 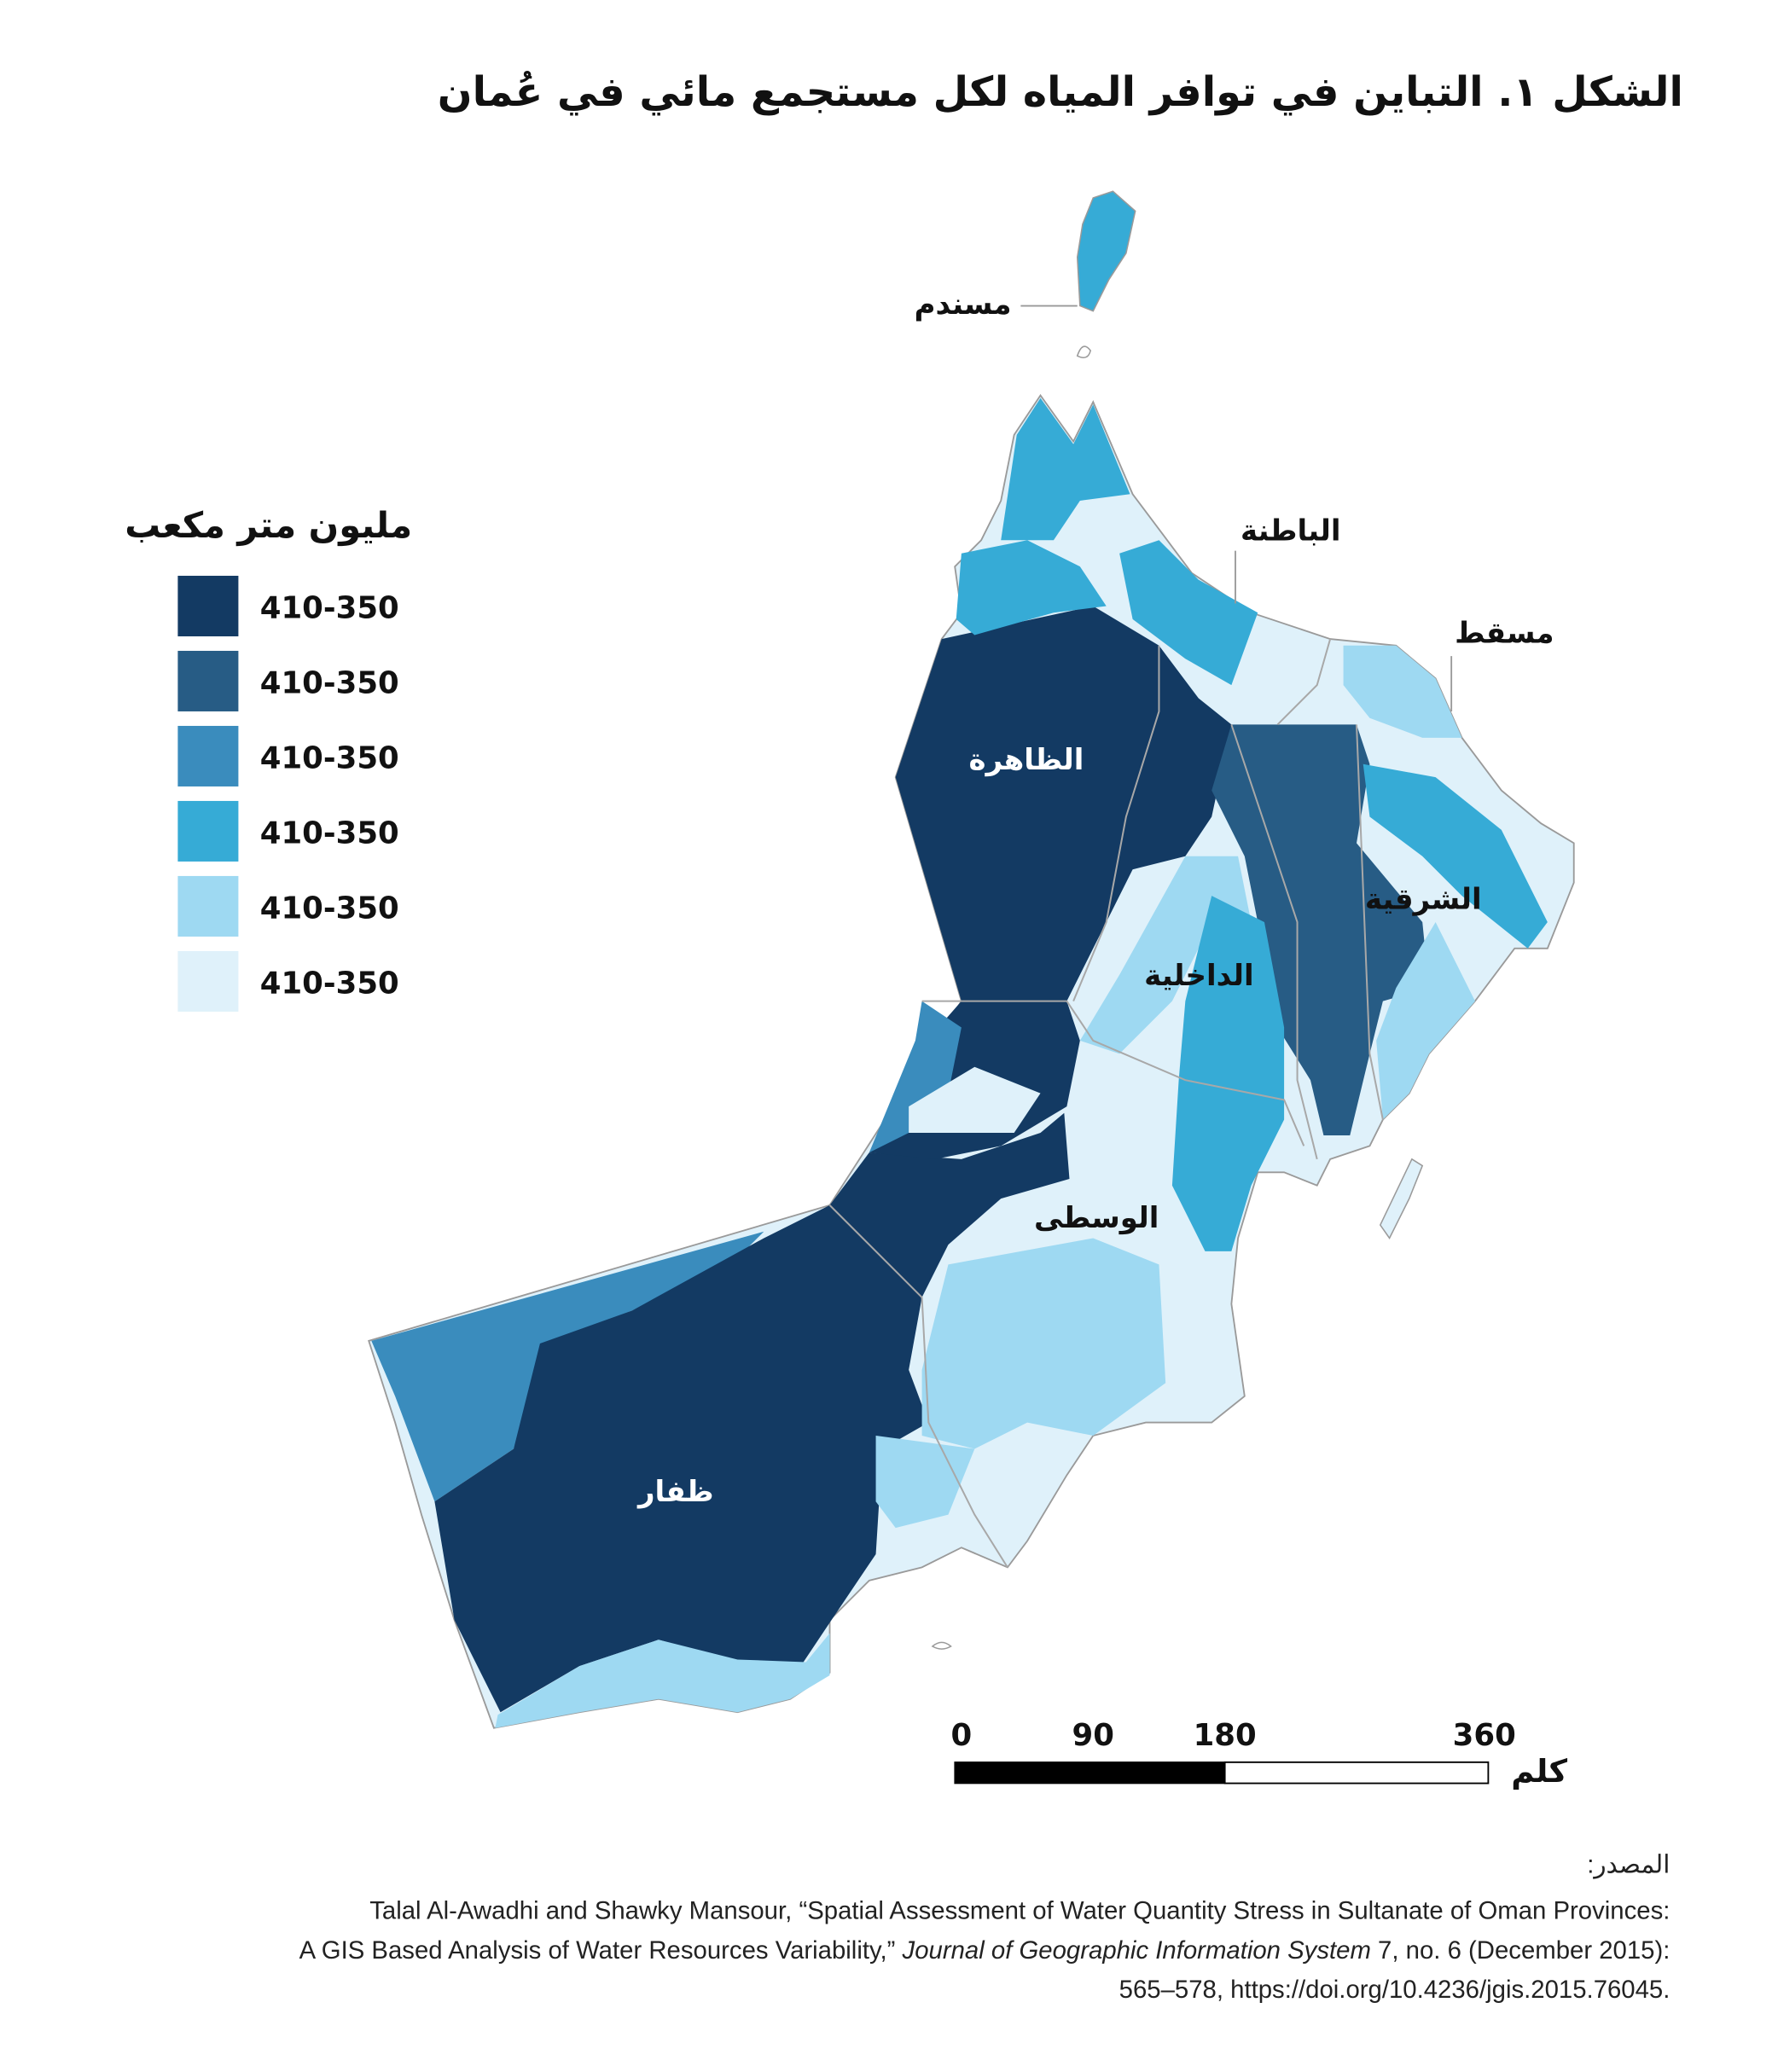 What do you see at coordinates (1198, 976) in the screenshot?
I see `region-label: الداخلية` at bounding box center [1198, 976].